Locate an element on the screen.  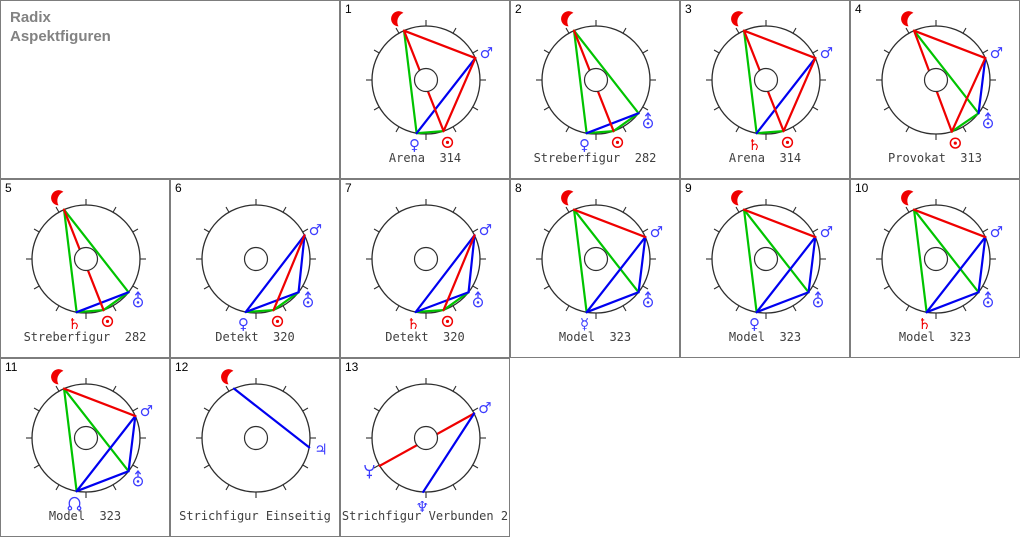
figure-number: 3 is located at coordinates (688, 9).